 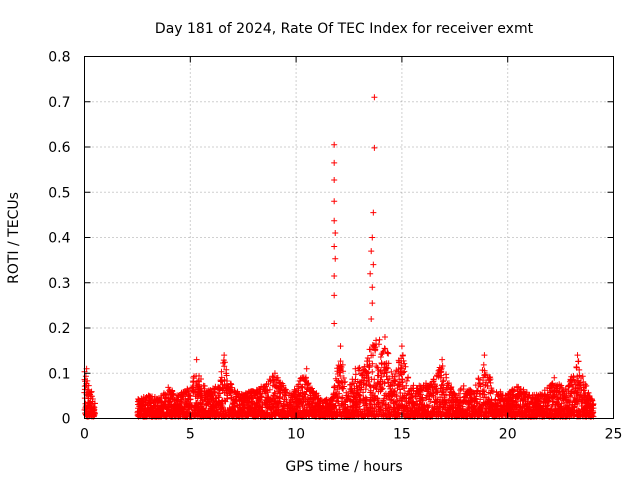 What do you see at coordinates (59, 103) in the screenshot?
I see `y-tick-label: 0.7` at bounding box center [59, 103].